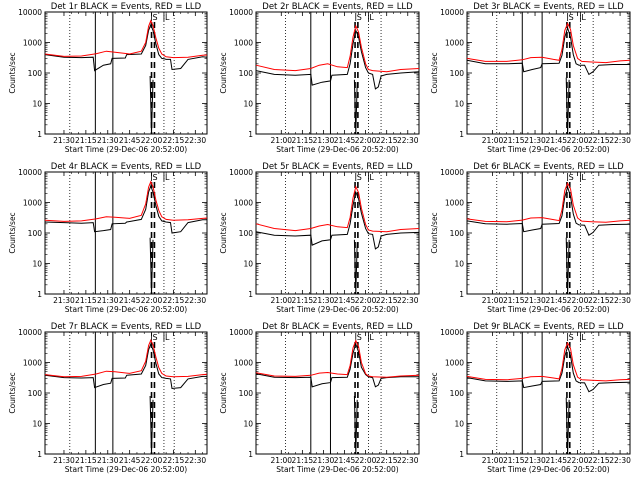 Image resolution: width=640 pixels, height=484 pixels. Describe the element at coordinates (126, 7) in the screenshot. I see `panel-title: Det 1r BLACK = Events, RED = LLD` at that location.